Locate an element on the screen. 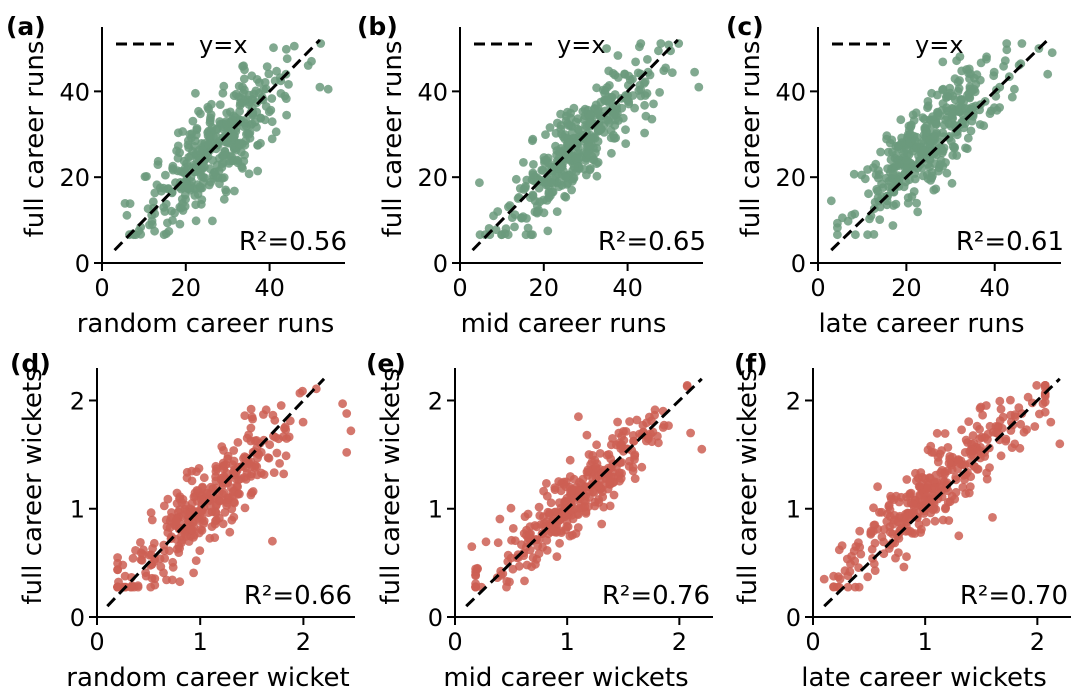 This screenshot has width=1076, height=693. x-axis-label: mid career runs is located at coordinates (564, 324).